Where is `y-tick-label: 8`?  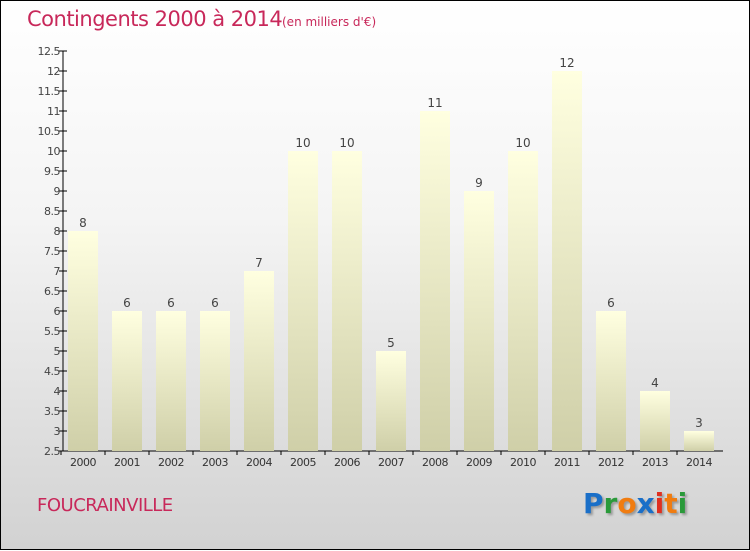
y-tick-label: 8 is located at coordinates (57, 231).